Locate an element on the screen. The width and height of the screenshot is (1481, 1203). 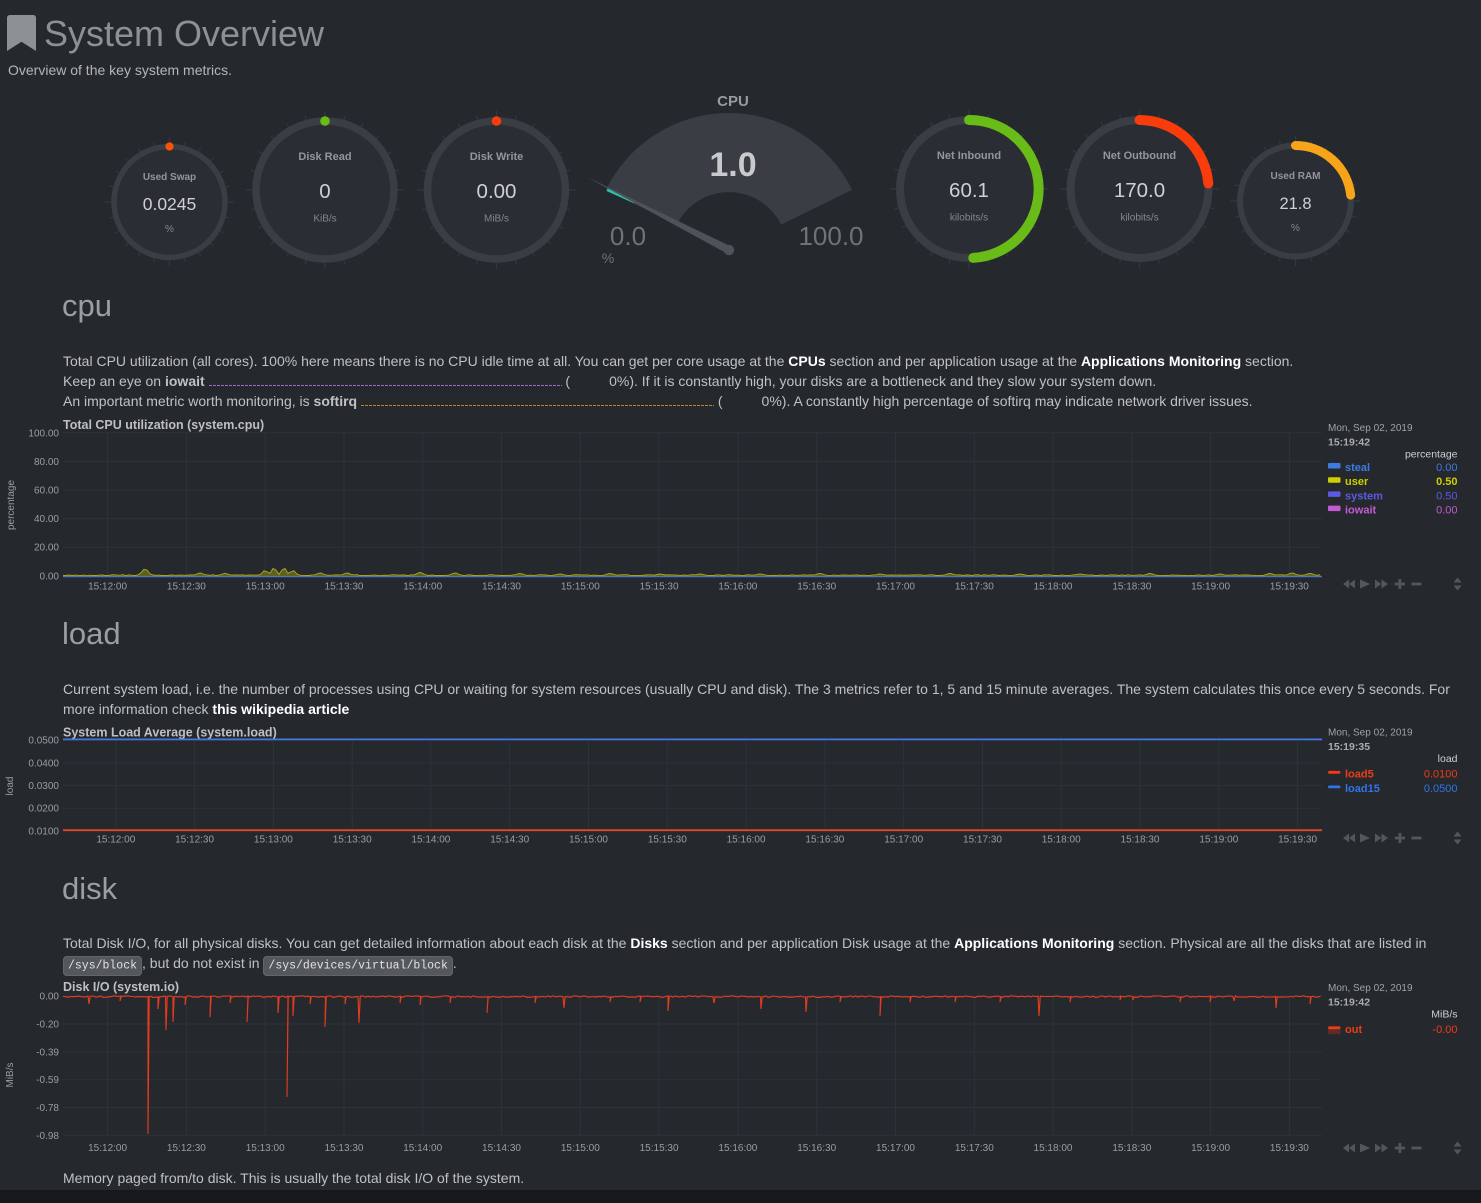
svg-text:System Load Average (system.lo: System Load Average (system.load) is located at coordinates (170, 733).